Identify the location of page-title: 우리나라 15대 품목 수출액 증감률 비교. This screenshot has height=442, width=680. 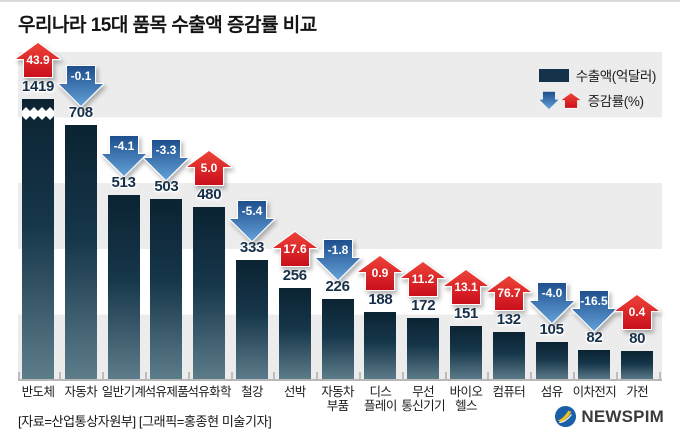
(167, 25).